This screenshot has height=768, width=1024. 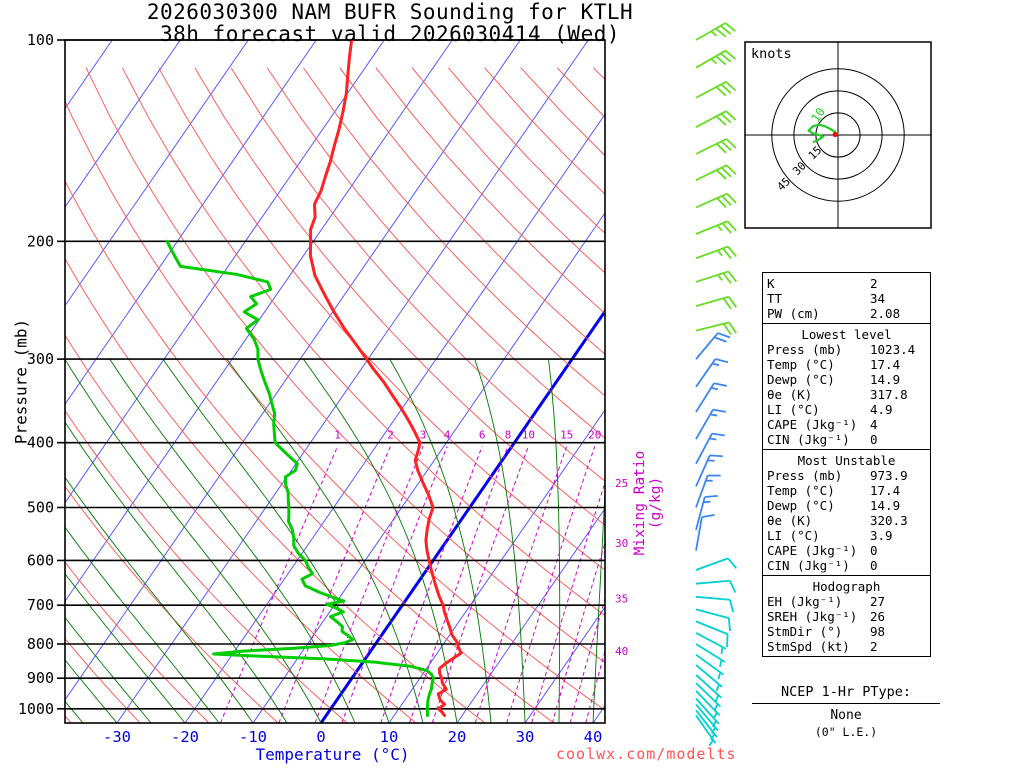 What do you see at coordinates (846, 732) in the screenshot?
I see `ptype-note: (0" L.E.)` at bounding box center [846, 732].